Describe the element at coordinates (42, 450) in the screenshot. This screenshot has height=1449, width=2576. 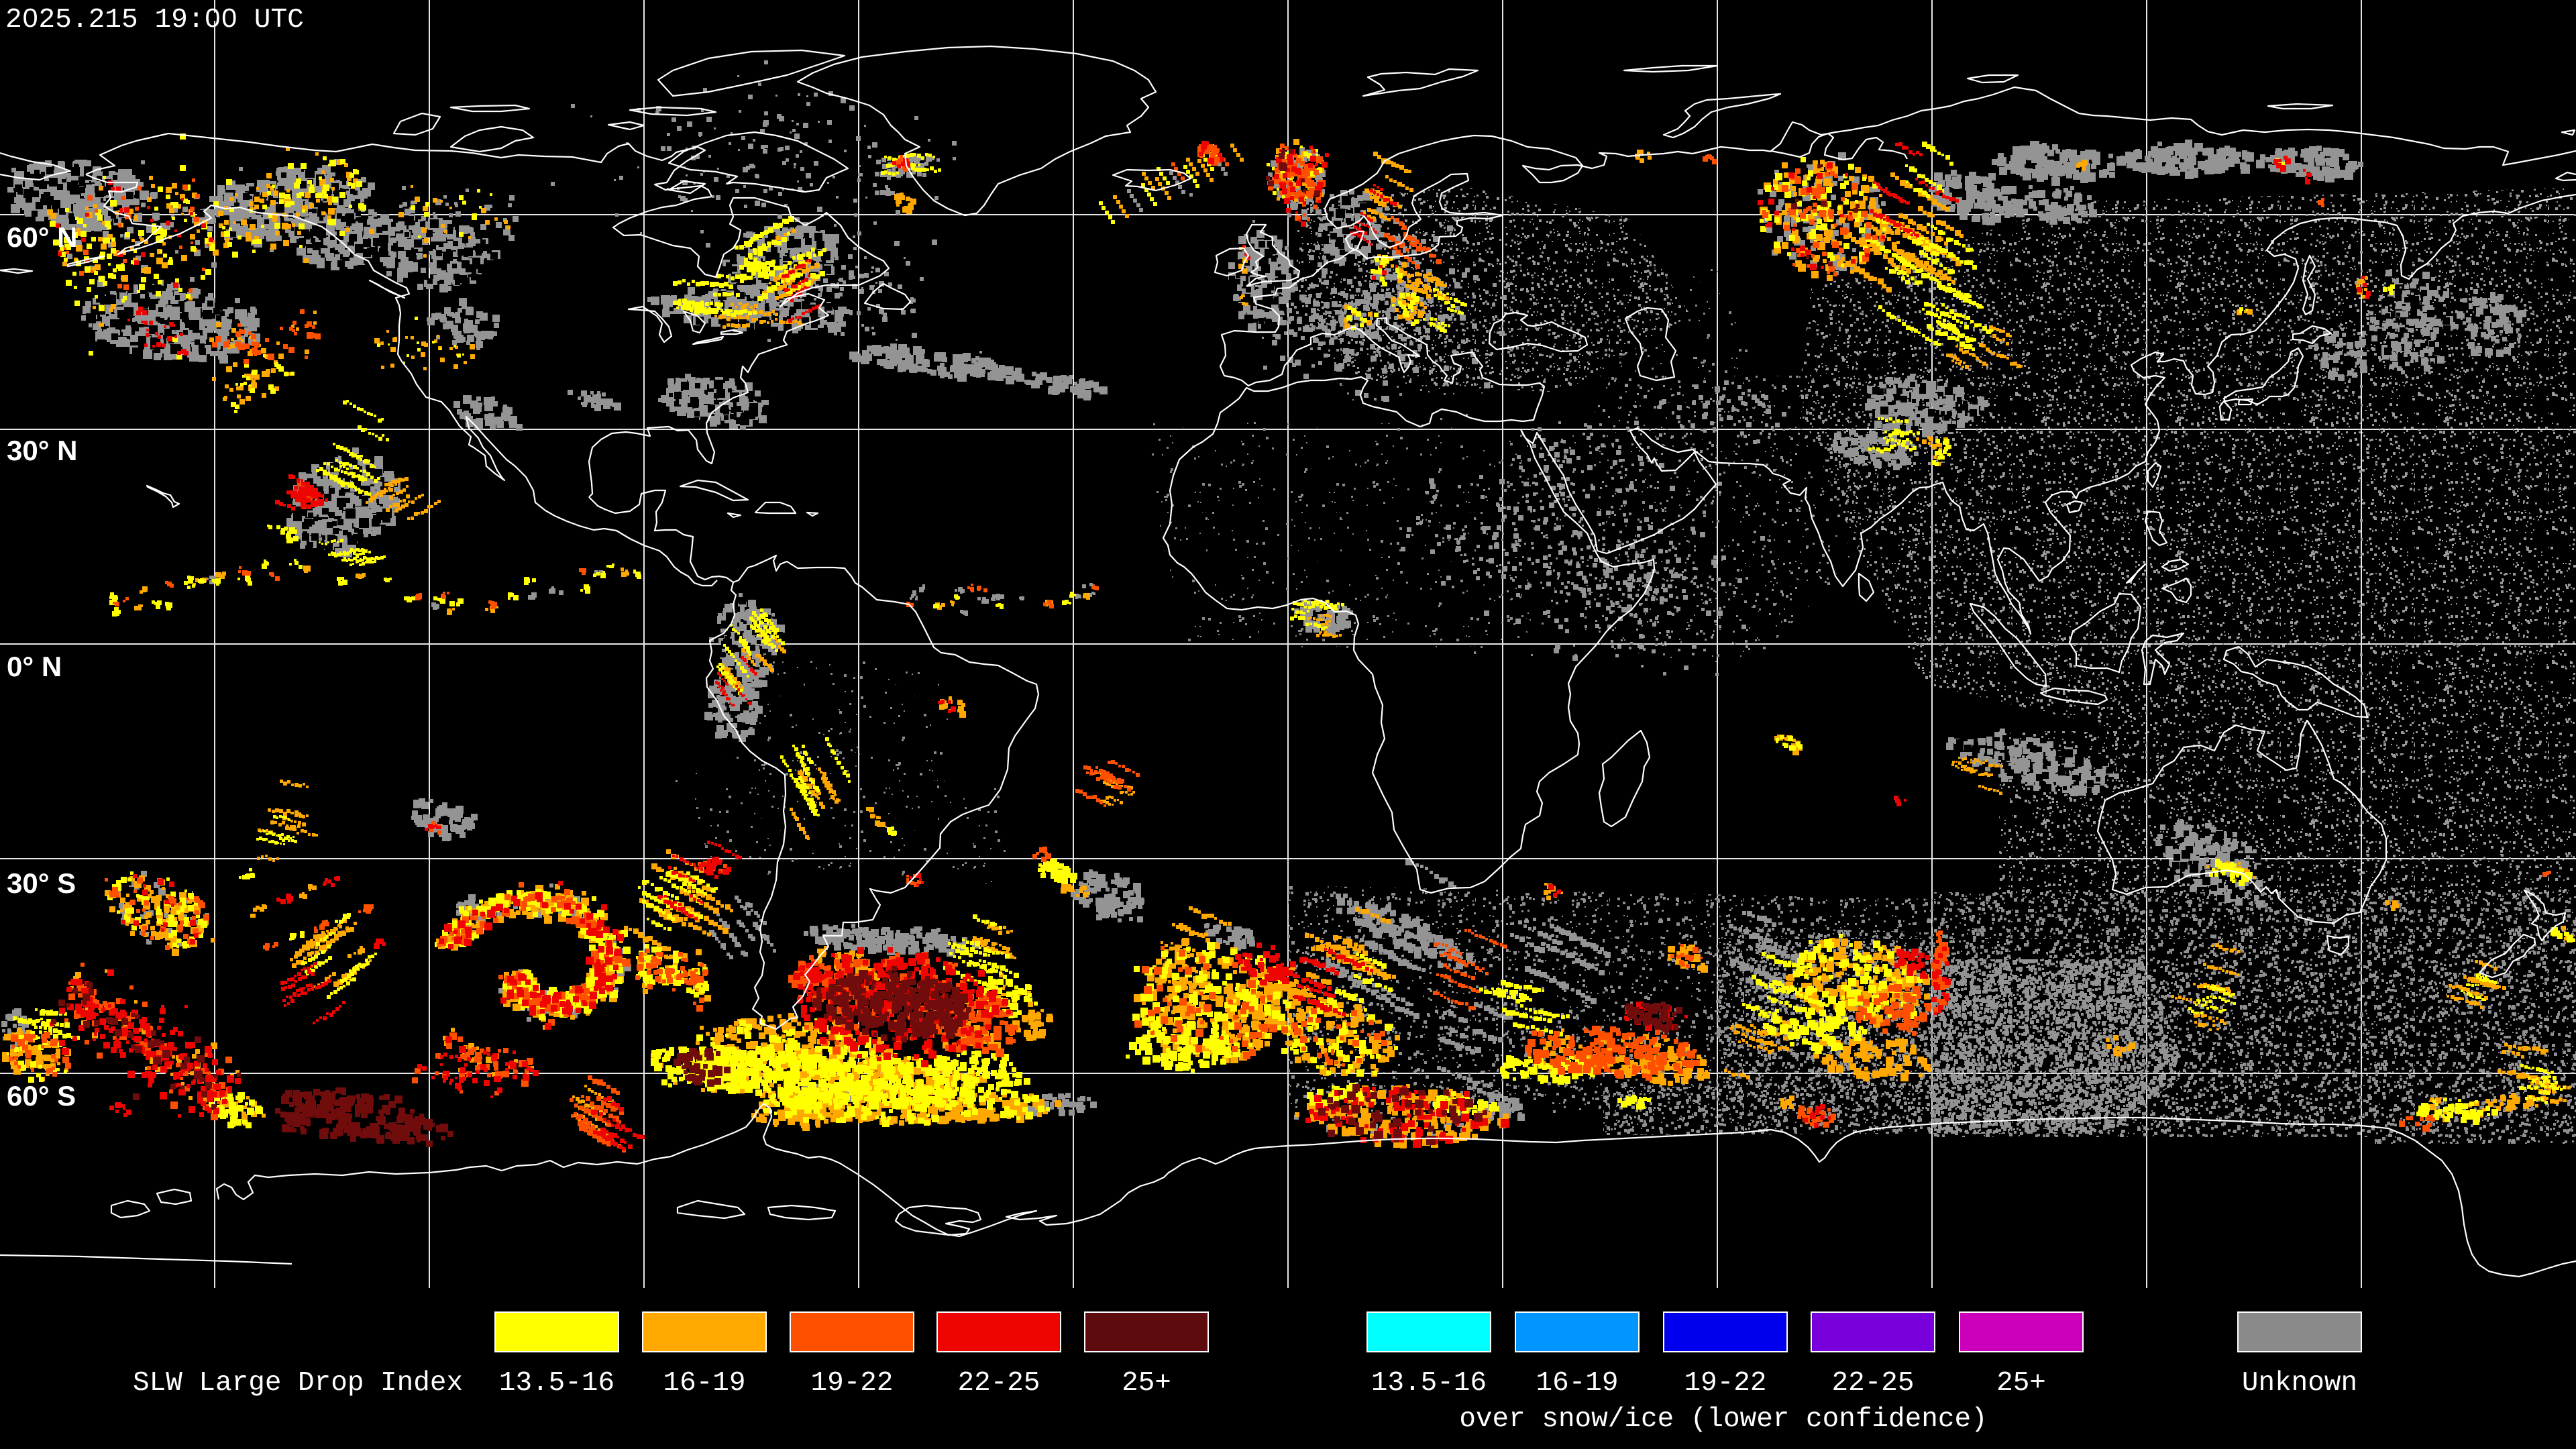
I see `svg-text: 30° N` at that location.